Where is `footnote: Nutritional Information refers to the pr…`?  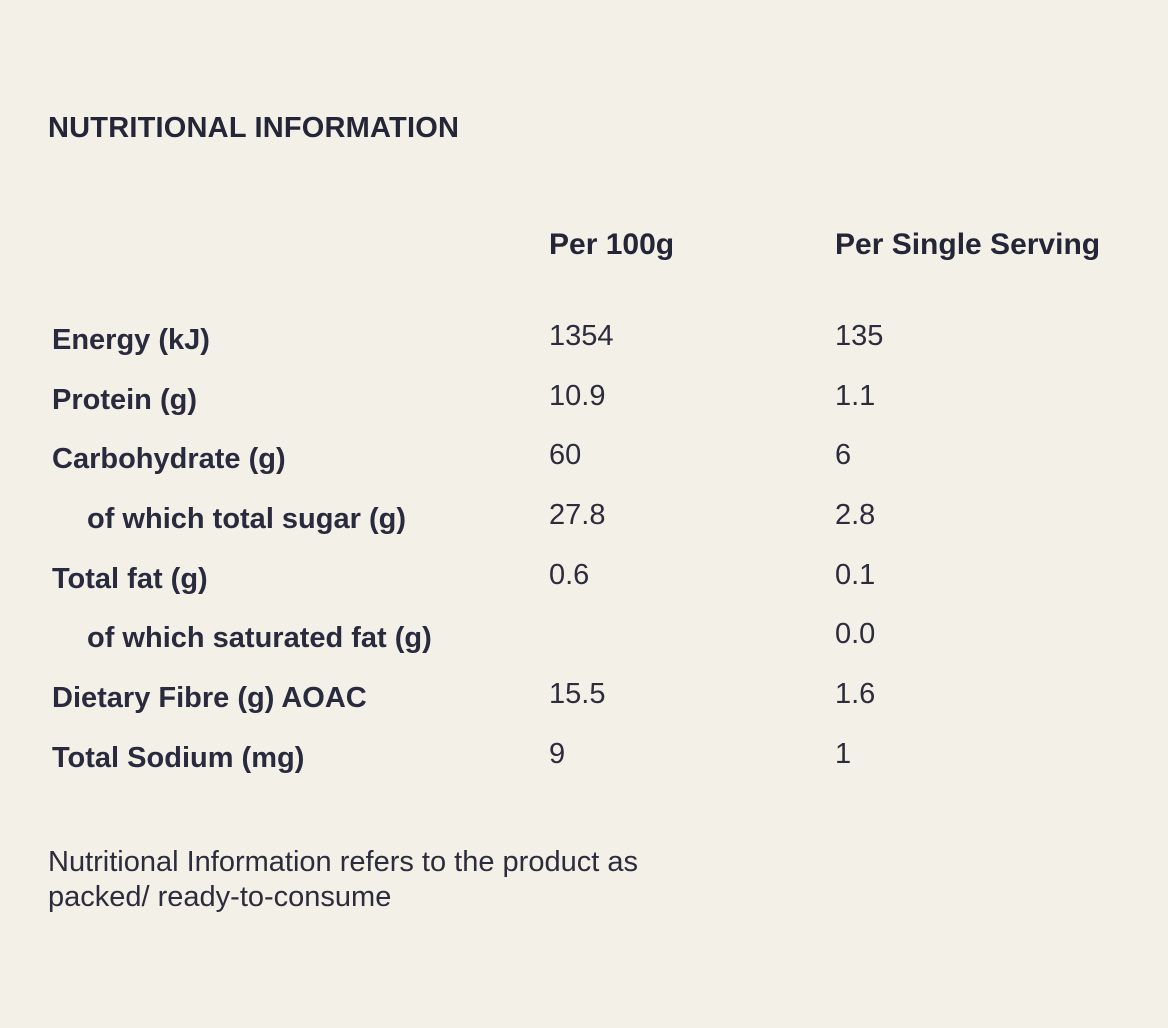 footnote: Nutritional Information refers to the pr… is located at coordinates (343, 879).